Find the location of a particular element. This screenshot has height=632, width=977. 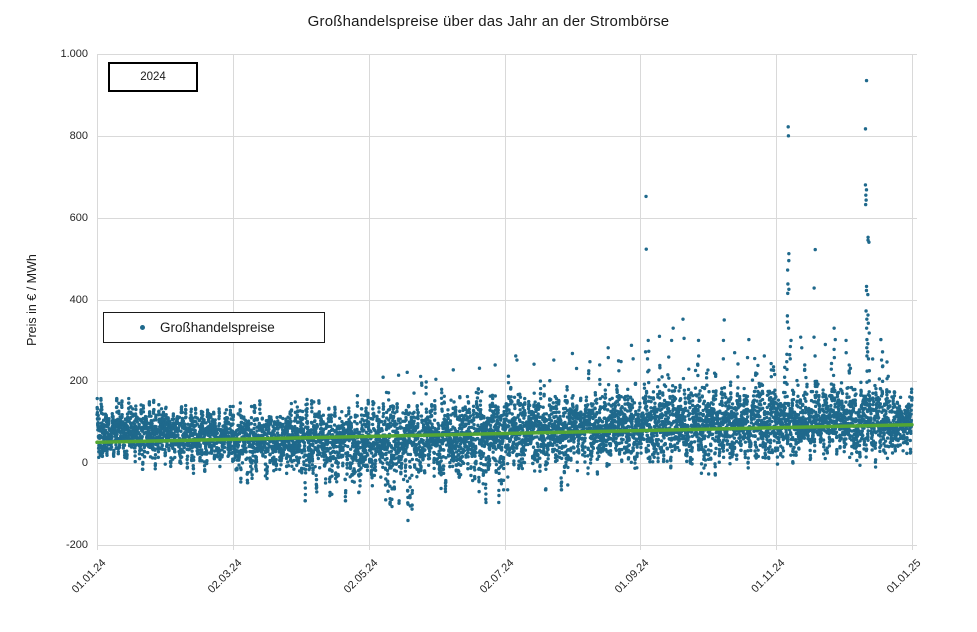

y-axis-title: Preis in € / MWh is located at coordinates (32, 300).